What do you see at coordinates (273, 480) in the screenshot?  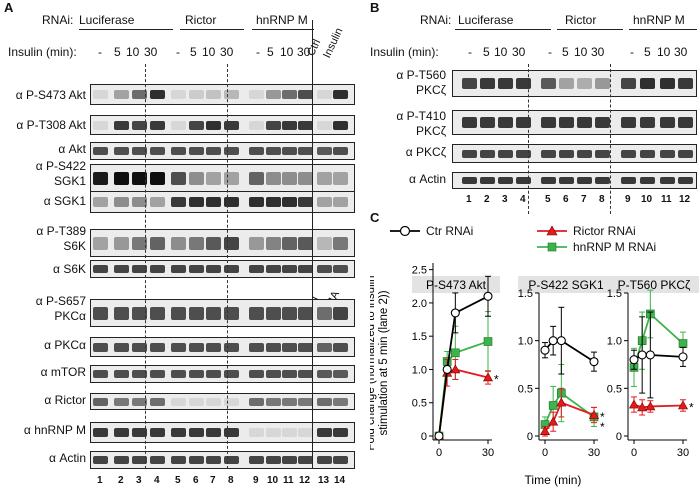 I see `panel-a-lane-number: 10` at bounding box center [273, 480].